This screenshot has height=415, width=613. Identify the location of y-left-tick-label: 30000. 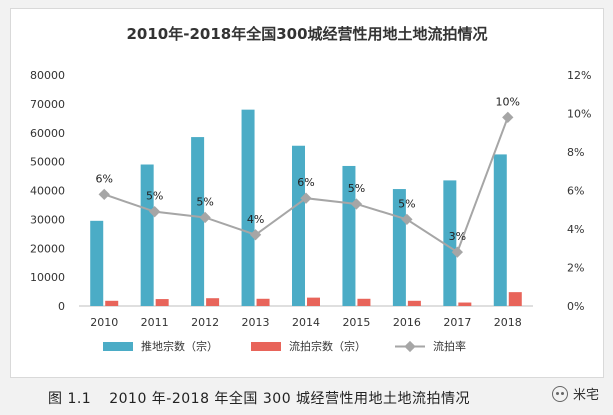
(47, 219).